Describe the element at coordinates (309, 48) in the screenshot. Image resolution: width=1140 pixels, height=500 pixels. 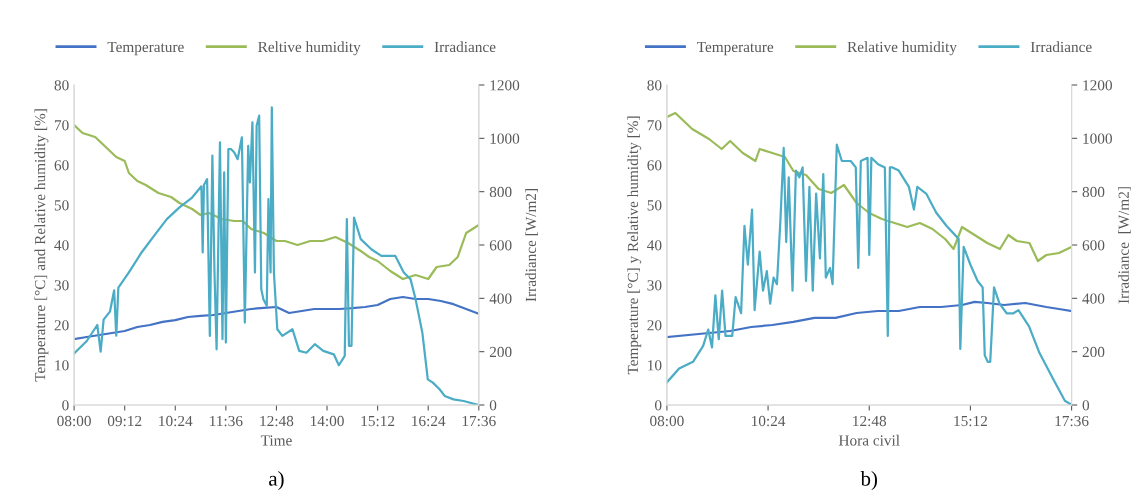
I see `legend-label: Reltive humidity` at that location.